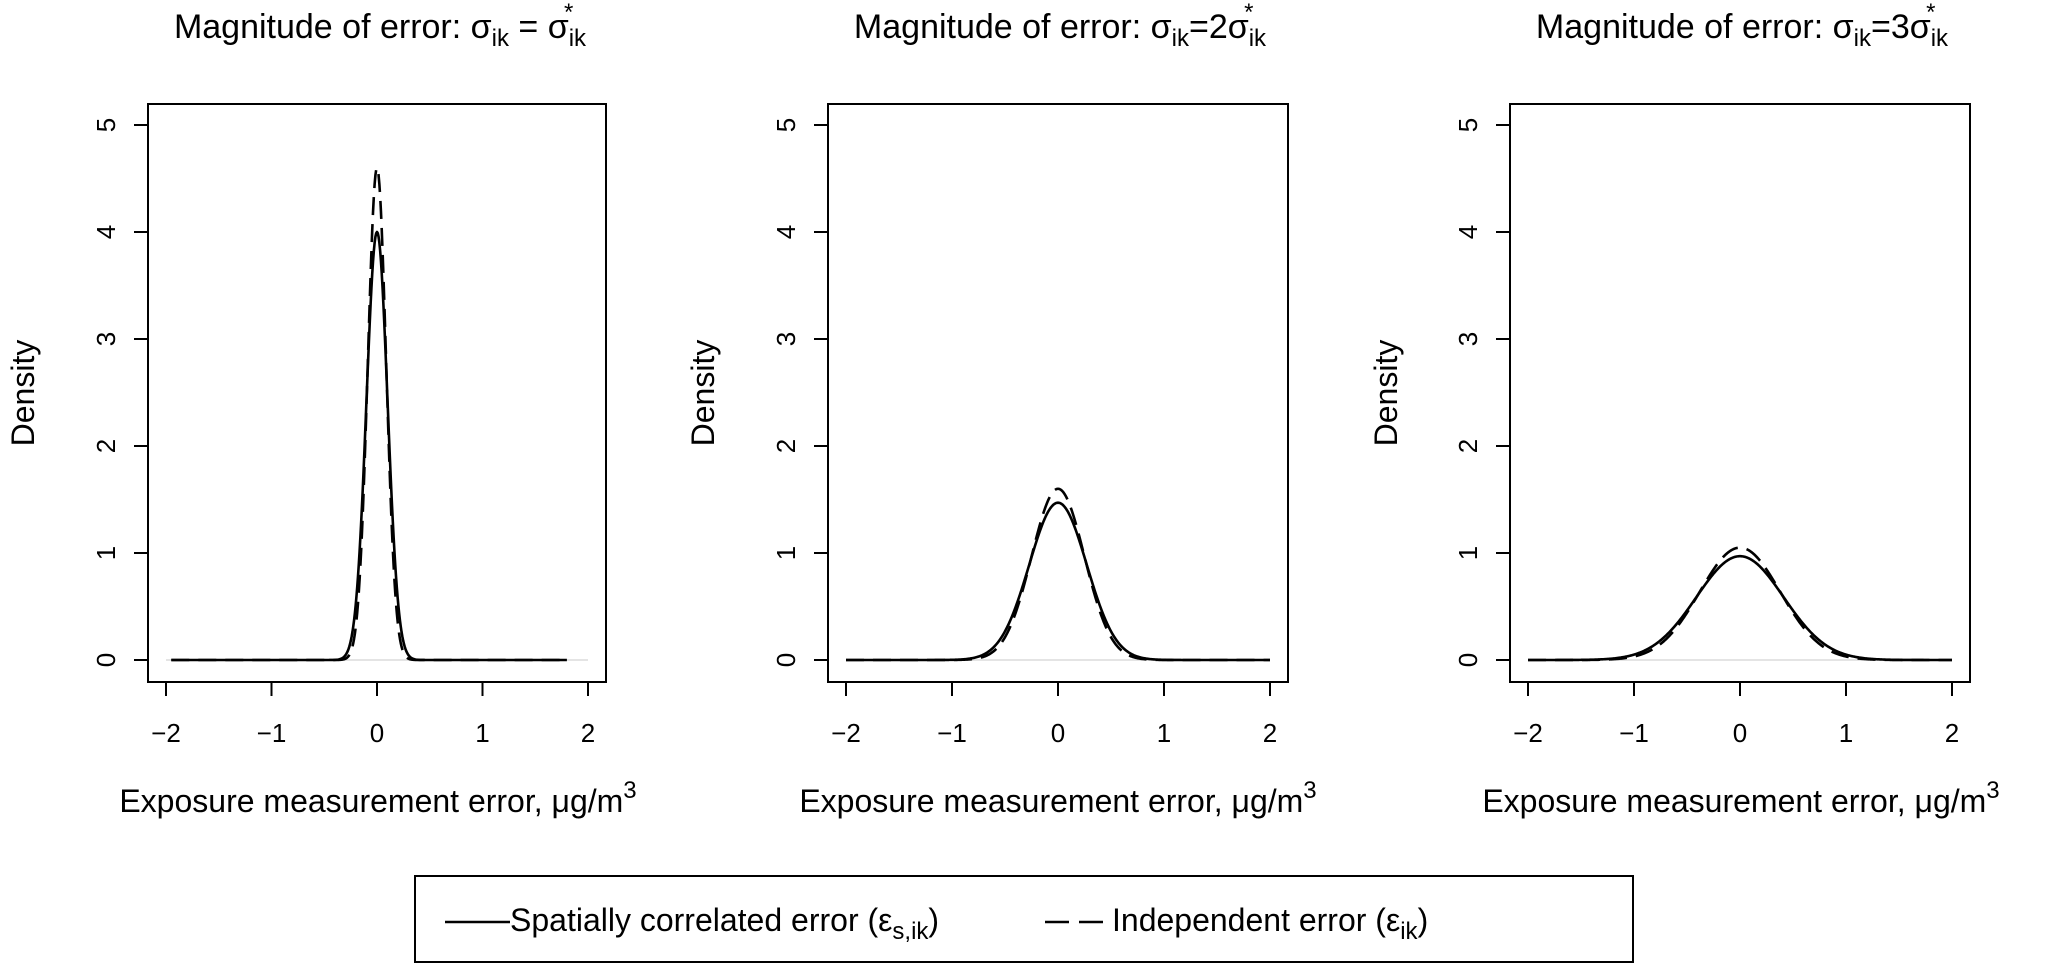 This screenshot has width=2048, height=964. What do you see at coordinates (1270, 923) in the screenshot?
I see `legend-label: Independent error (εik)` at bounding box center [1270, 923].